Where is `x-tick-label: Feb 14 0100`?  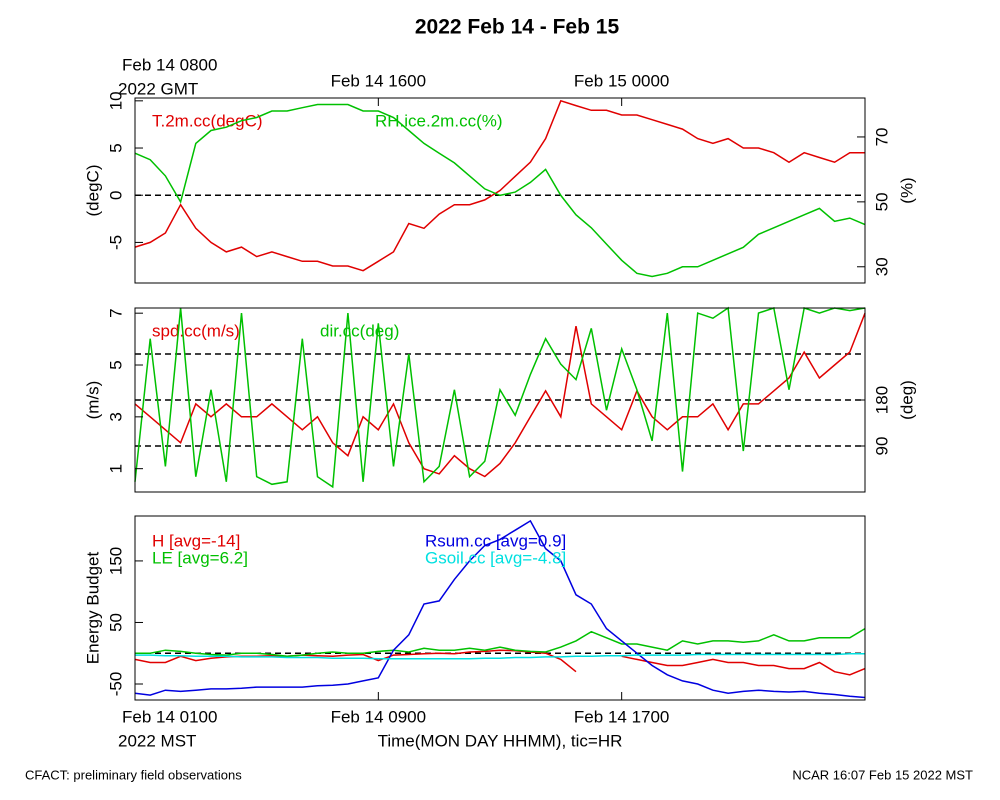 x-tick-label: Feb 14 0100 is located at coordinates (169, 716).